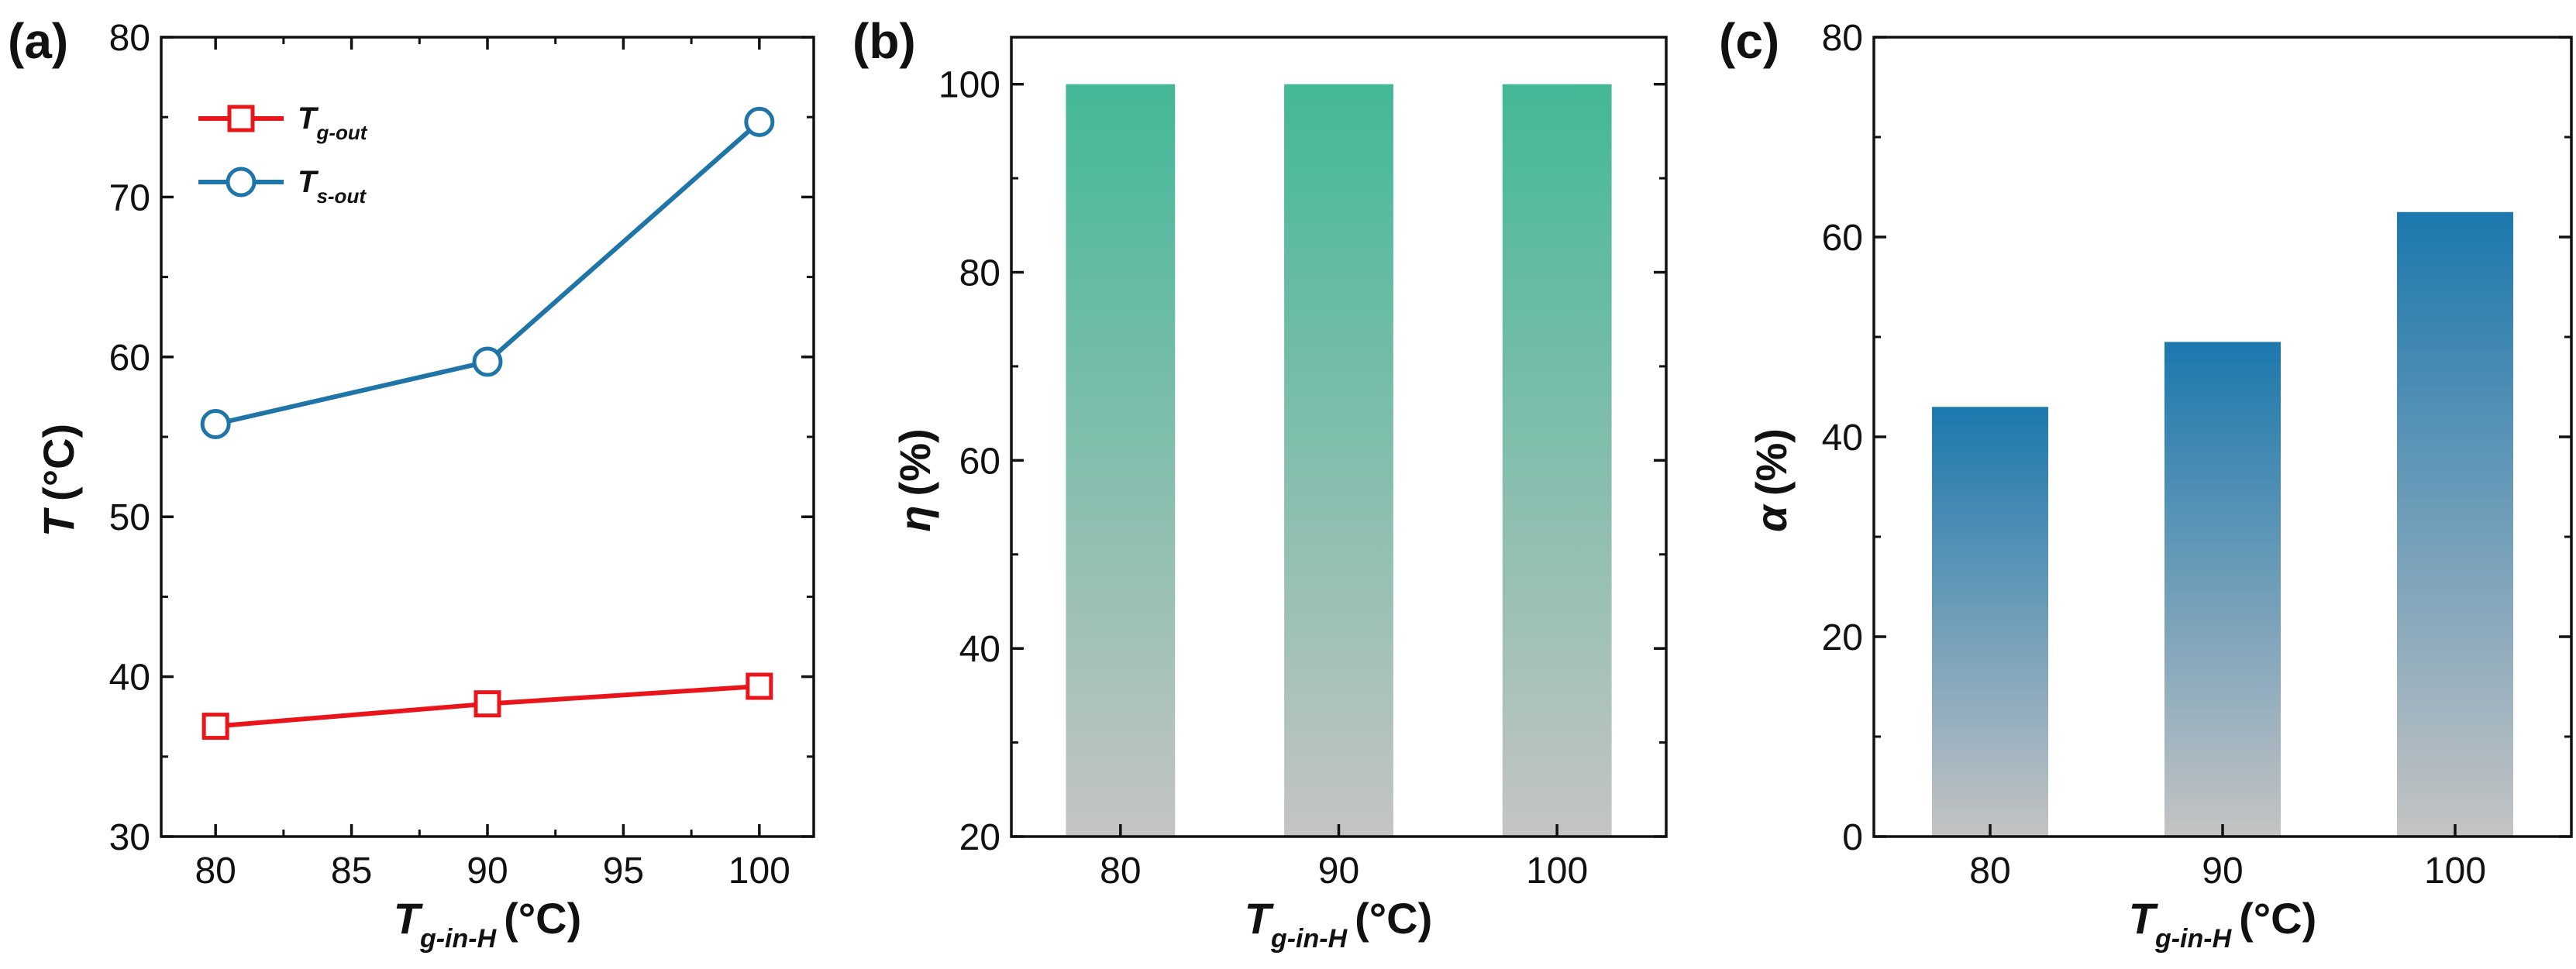 The width and height of the screenshot is (2576, 969). I want to click on panel-b-xlabel-unit: (°C), so click(1393, 918).